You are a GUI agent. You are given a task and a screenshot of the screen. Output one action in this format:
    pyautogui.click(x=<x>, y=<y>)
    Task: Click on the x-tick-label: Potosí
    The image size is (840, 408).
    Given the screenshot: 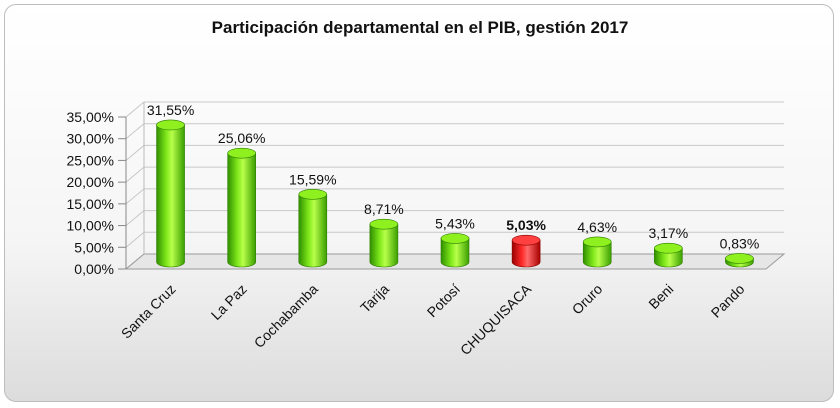 What is the action you would take?
    pyautogui.click(x=443, y=300)
    